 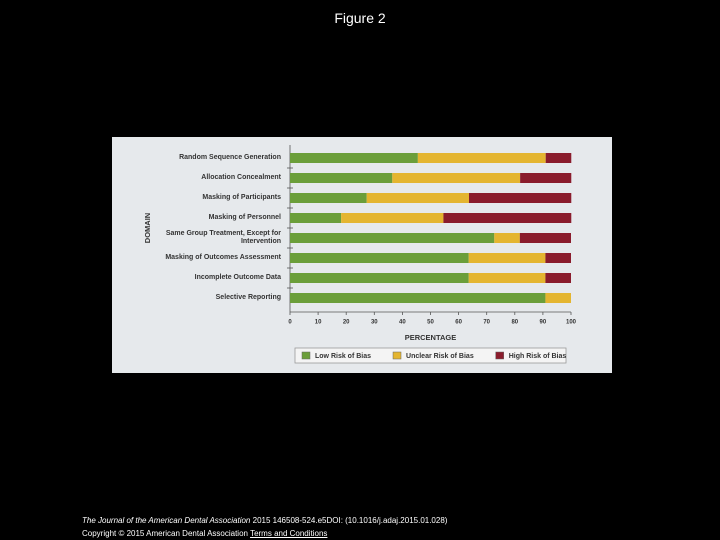 I want to click on x-tick-label: 50, so click(x=430, y=323).